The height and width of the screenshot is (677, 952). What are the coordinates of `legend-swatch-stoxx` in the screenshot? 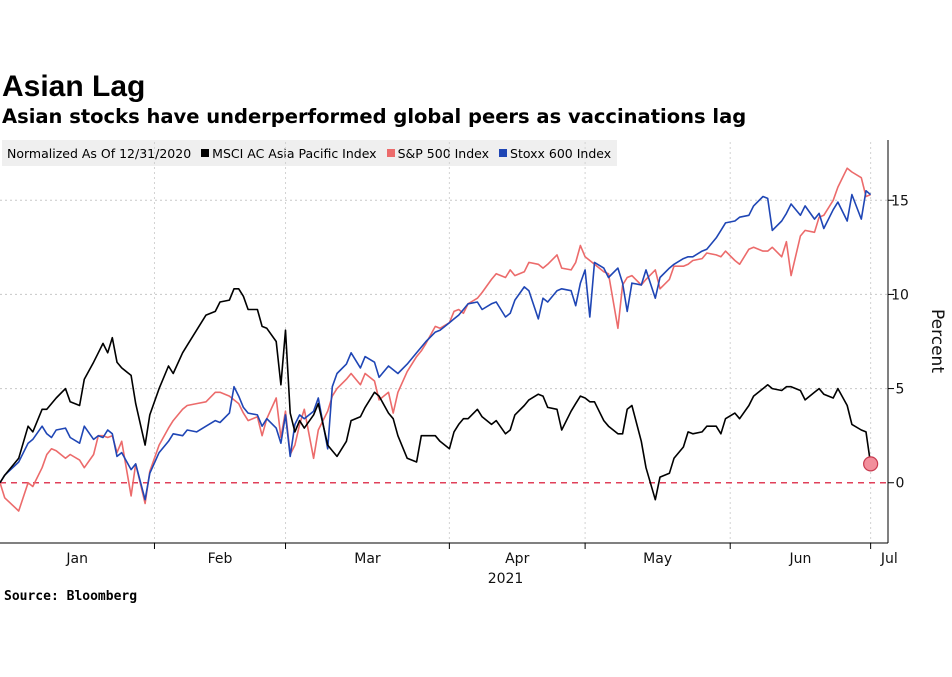 It's located at (503, 153).